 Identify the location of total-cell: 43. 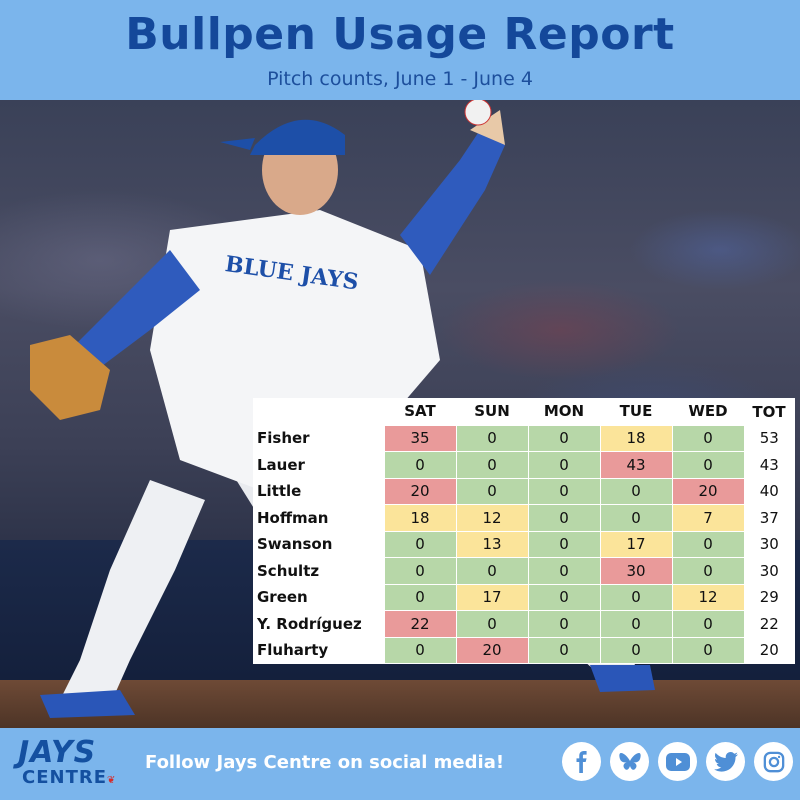
(769, 464).